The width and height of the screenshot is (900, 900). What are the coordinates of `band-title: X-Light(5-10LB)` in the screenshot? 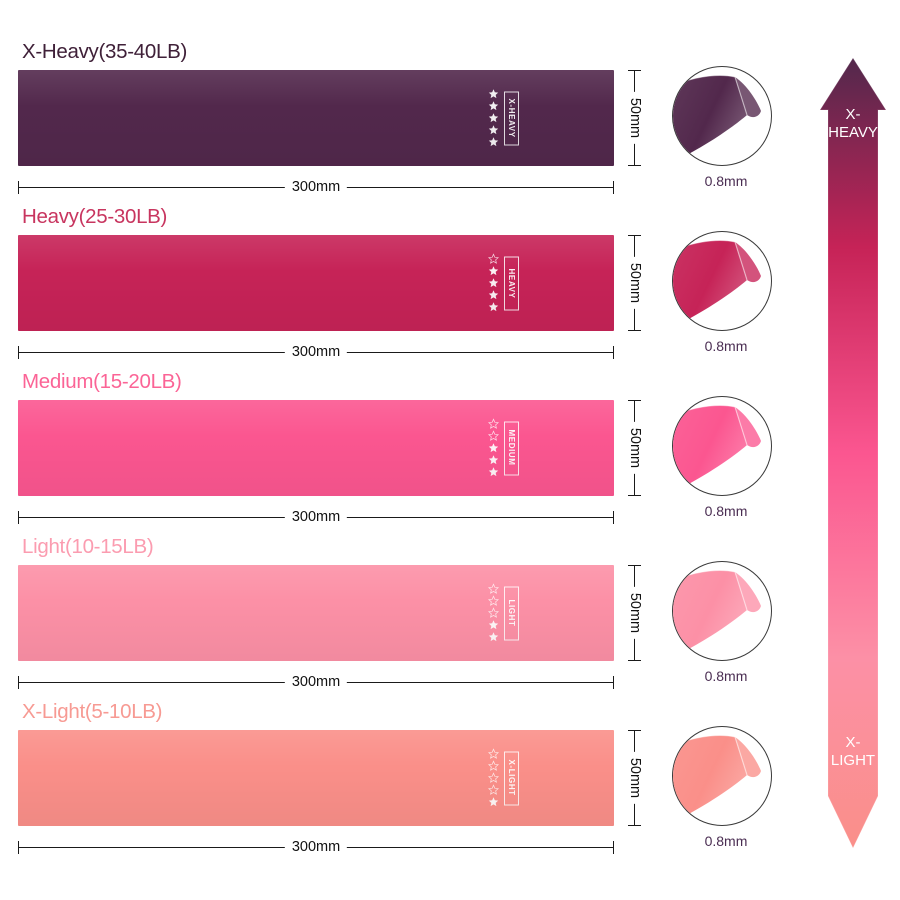 It's located at (92, 711).